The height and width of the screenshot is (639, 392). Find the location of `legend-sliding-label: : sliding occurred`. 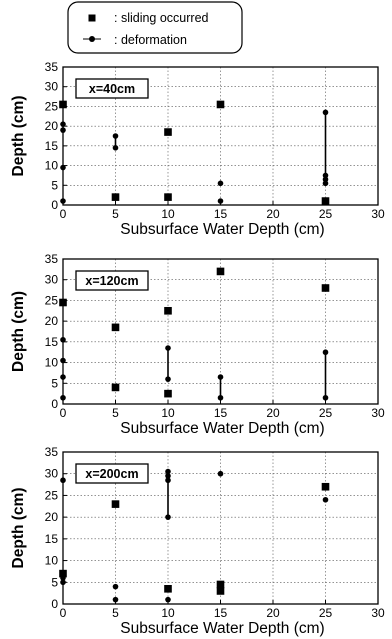

legend-sliding-label: : sliding occurred is located at coordinates (161, 18).